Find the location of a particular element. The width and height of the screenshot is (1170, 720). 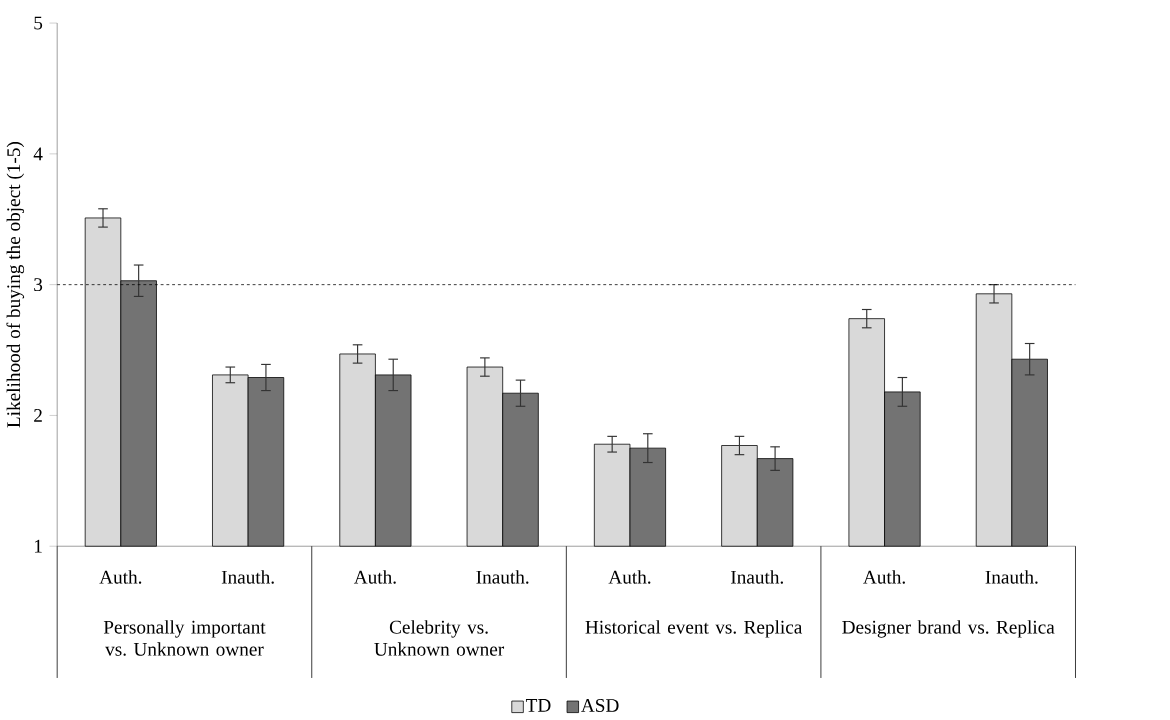

y-axis-title: Likelihood of buying the object (1-5) is located at coordinates (15, 284).